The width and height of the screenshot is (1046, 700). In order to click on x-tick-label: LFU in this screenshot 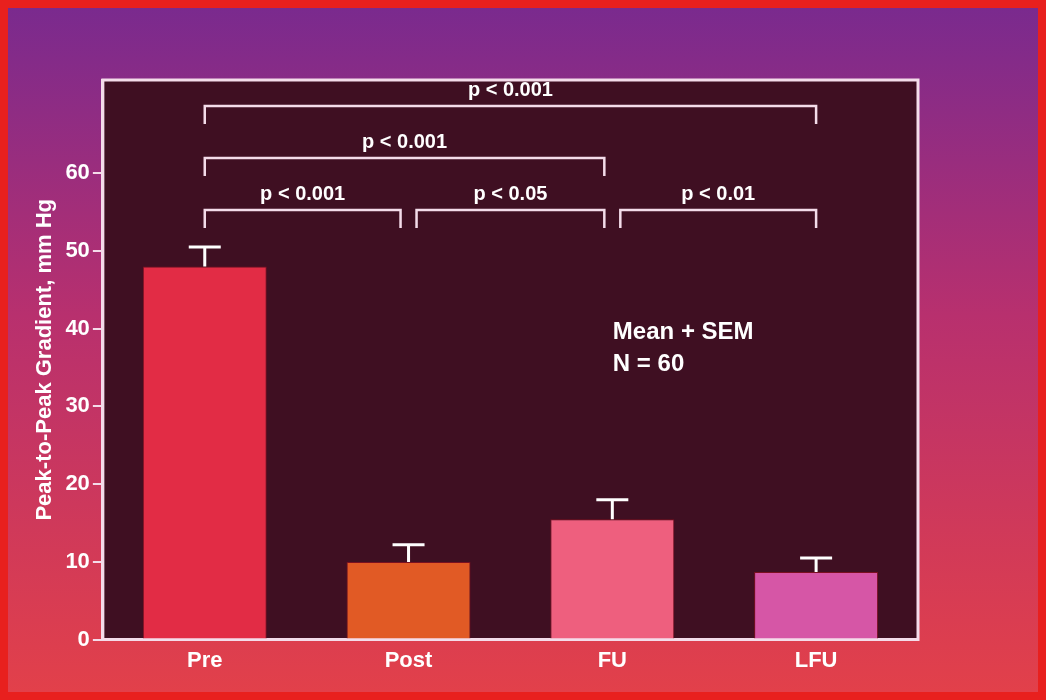, I will do `click(816, 659)`.